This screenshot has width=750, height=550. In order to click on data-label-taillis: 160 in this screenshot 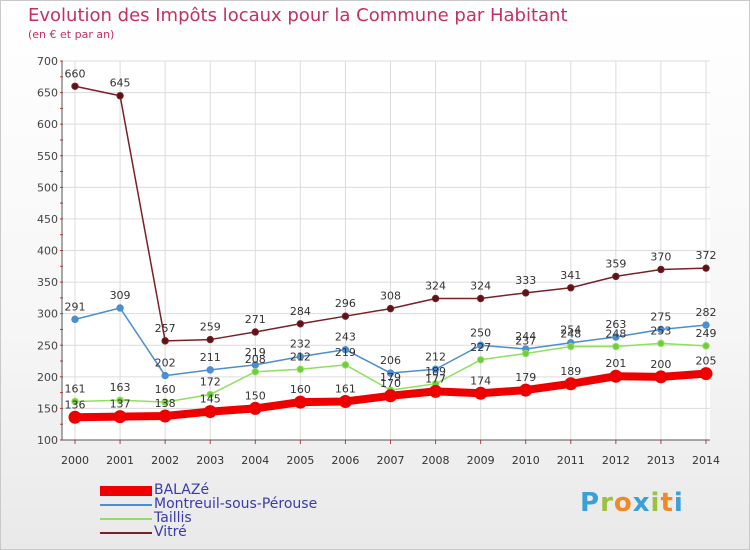, I will do `click(165, 389)`.